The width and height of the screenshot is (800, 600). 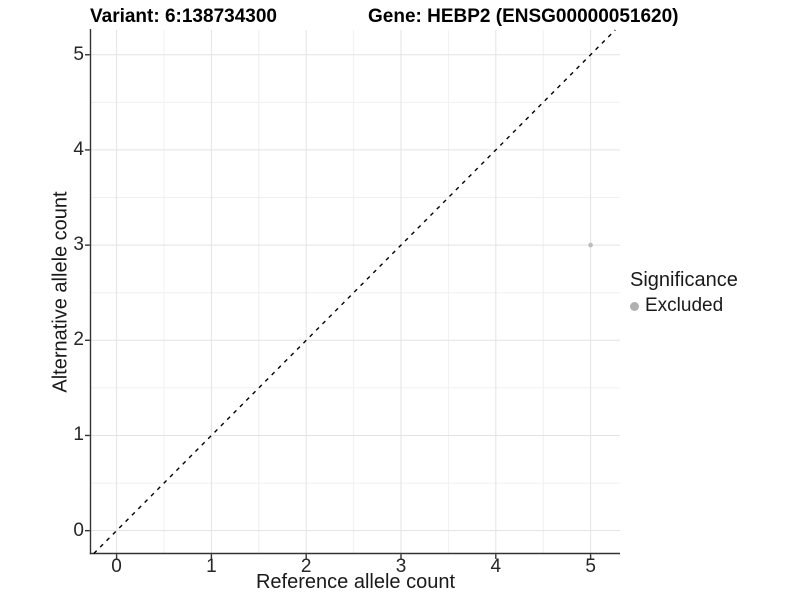 I want to click on y-tick-label: 0, so click(x=78, y=530).